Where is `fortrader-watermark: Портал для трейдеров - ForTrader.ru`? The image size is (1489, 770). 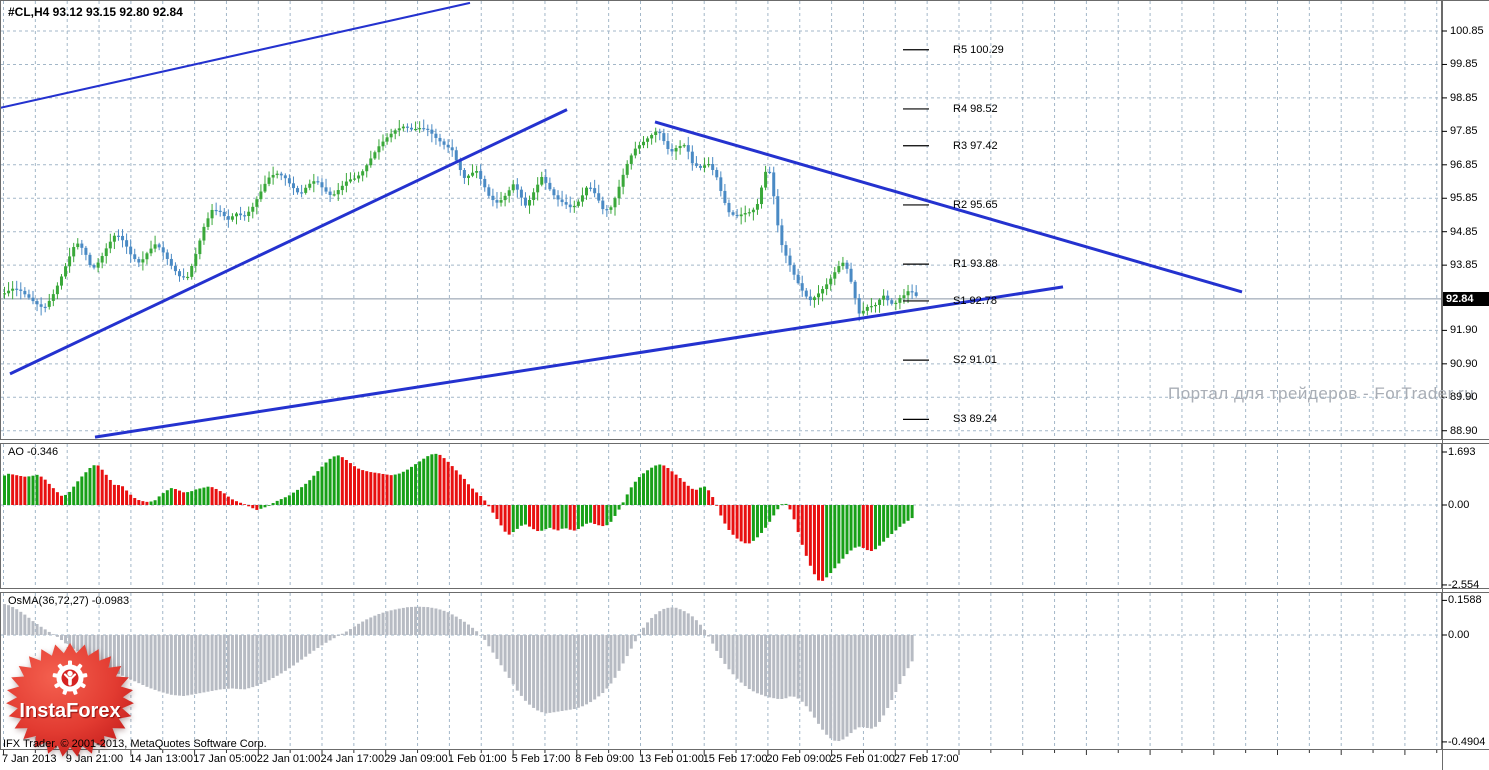 fortrader-watermark: Портал для трейдеров - ForTrader.ru is located at coordinates (1321, 393).